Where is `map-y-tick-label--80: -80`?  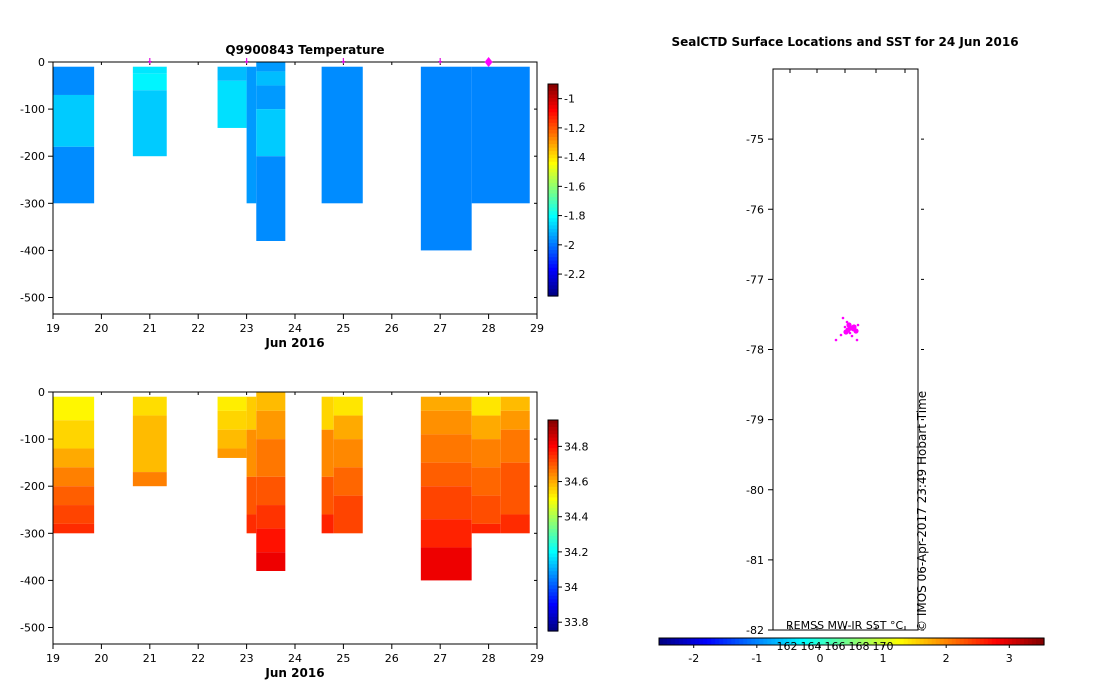 map-y-tick-label--80: -80 is located at coordinates (755, 490).